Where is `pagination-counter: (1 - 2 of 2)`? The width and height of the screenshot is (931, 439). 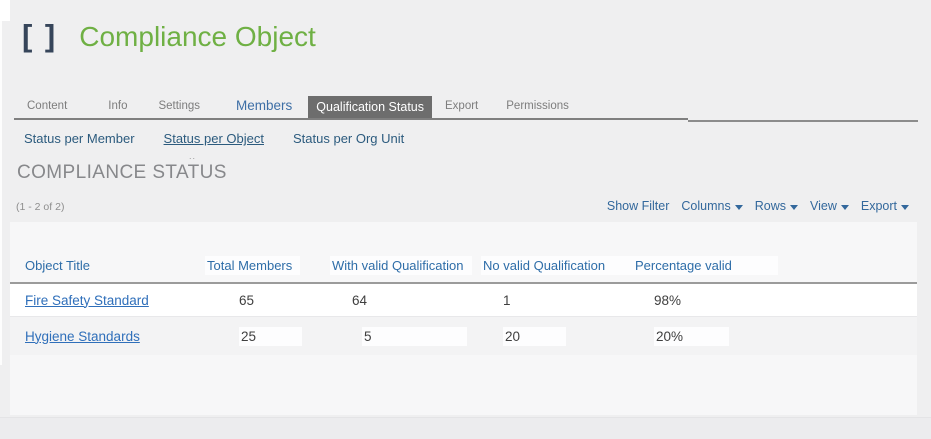
pagination-counter: (1 - 2 of 2) is located at coordinates (40, 207).